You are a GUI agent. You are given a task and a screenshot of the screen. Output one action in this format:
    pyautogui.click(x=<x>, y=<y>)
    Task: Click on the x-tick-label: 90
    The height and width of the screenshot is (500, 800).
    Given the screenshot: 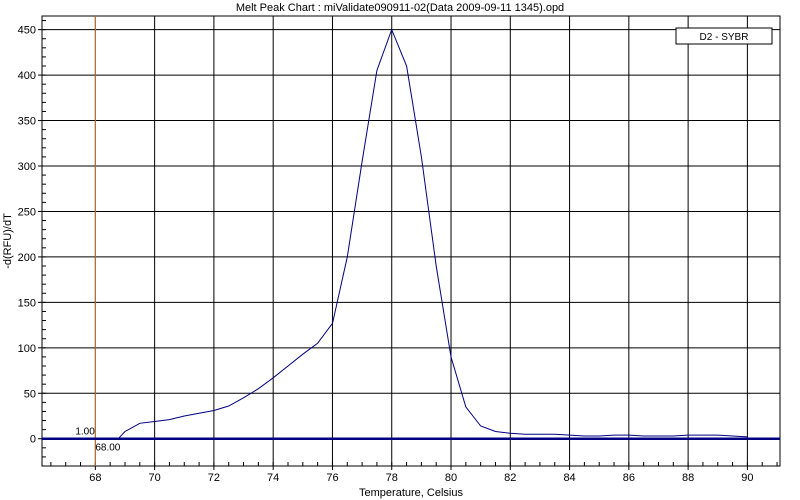 What is the action you would take?
    pyautogui.click(x=747, y=478)
    